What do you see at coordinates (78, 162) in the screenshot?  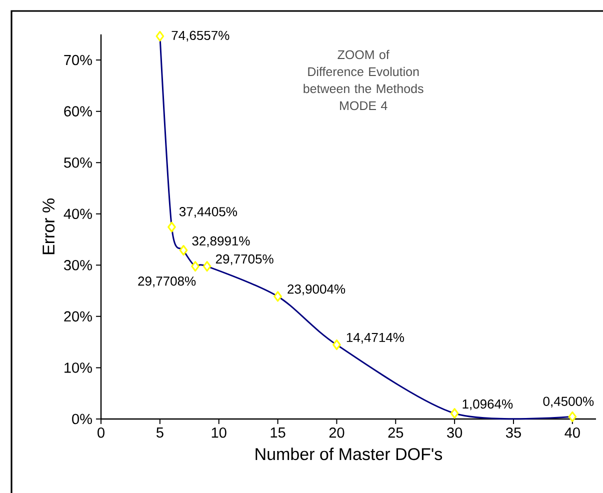 I see `y-tick-label: 50%` at bounding box center [78, 162].